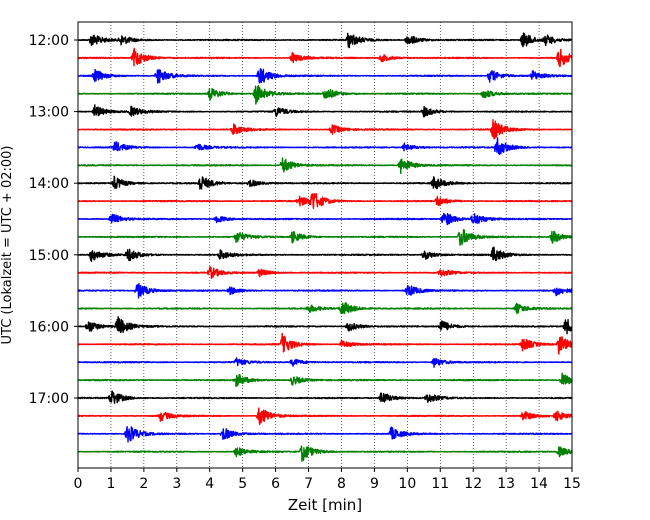  I want to click on x-tick-label: 7, so click(308, 484).